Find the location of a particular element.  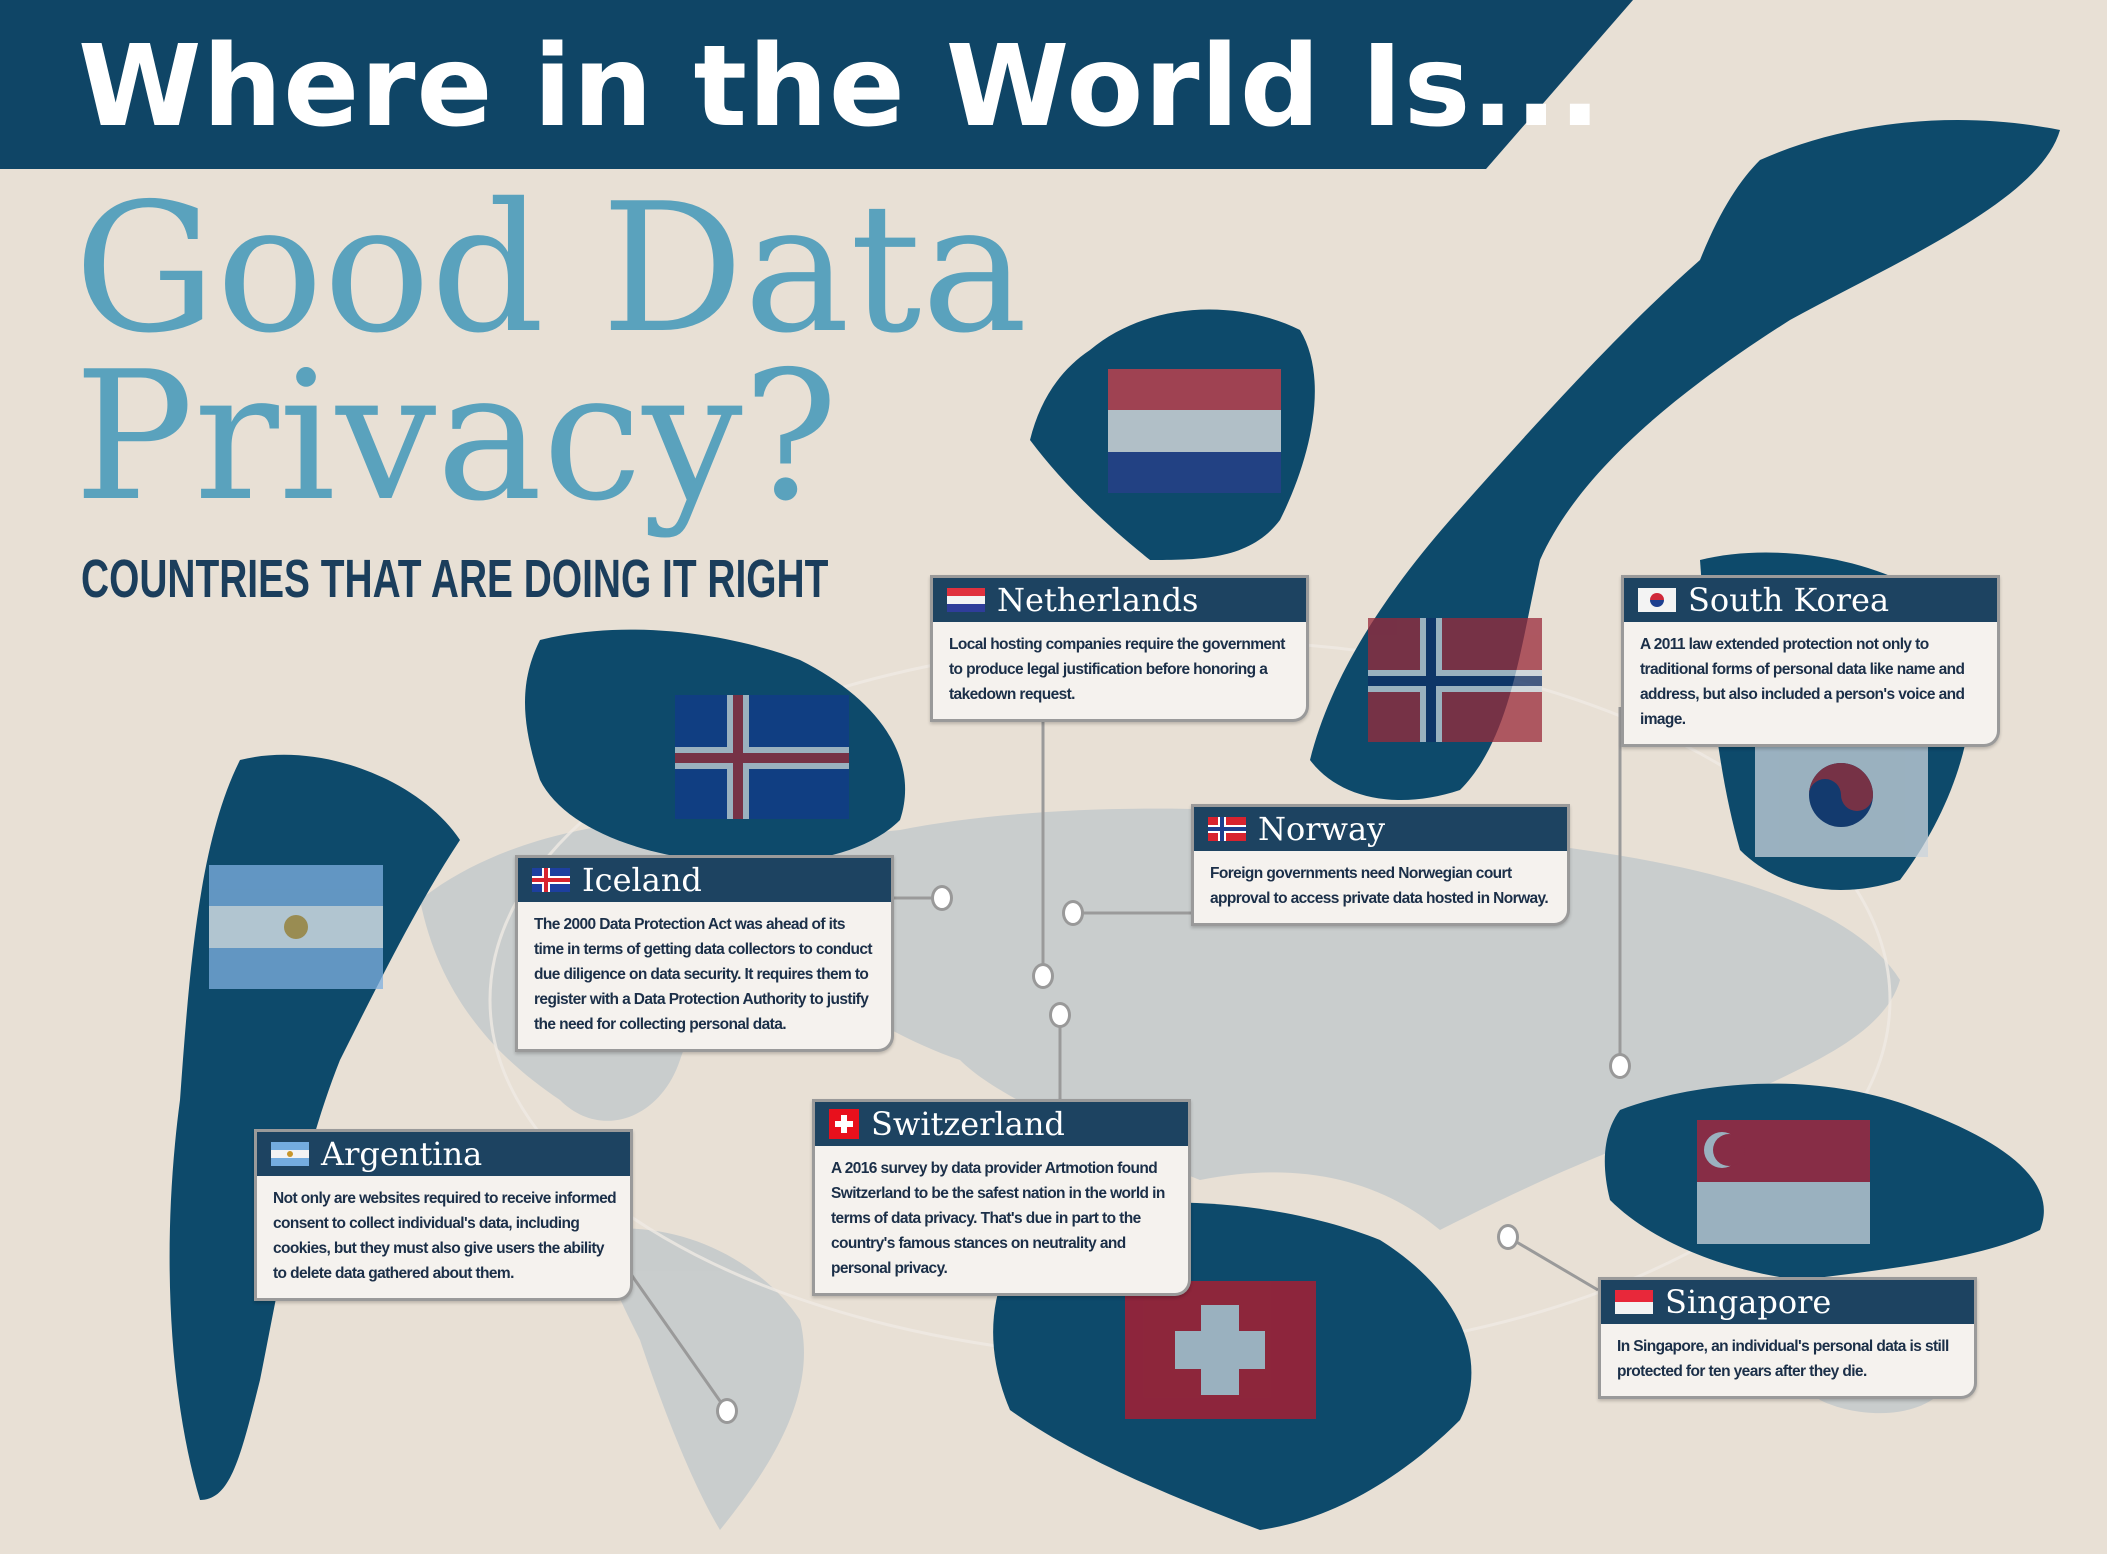

headline-line-1: Good Data is located at coordinates (551, 268).